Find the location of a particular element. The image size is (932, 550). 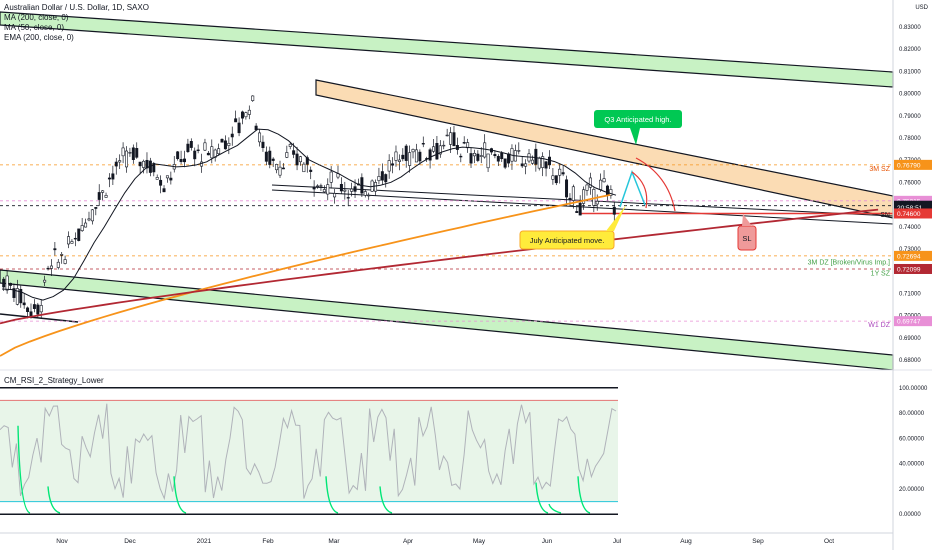

level-label-1: 3M DZ [Broken/Virus Imp.] is located at coordinates (849, 262).